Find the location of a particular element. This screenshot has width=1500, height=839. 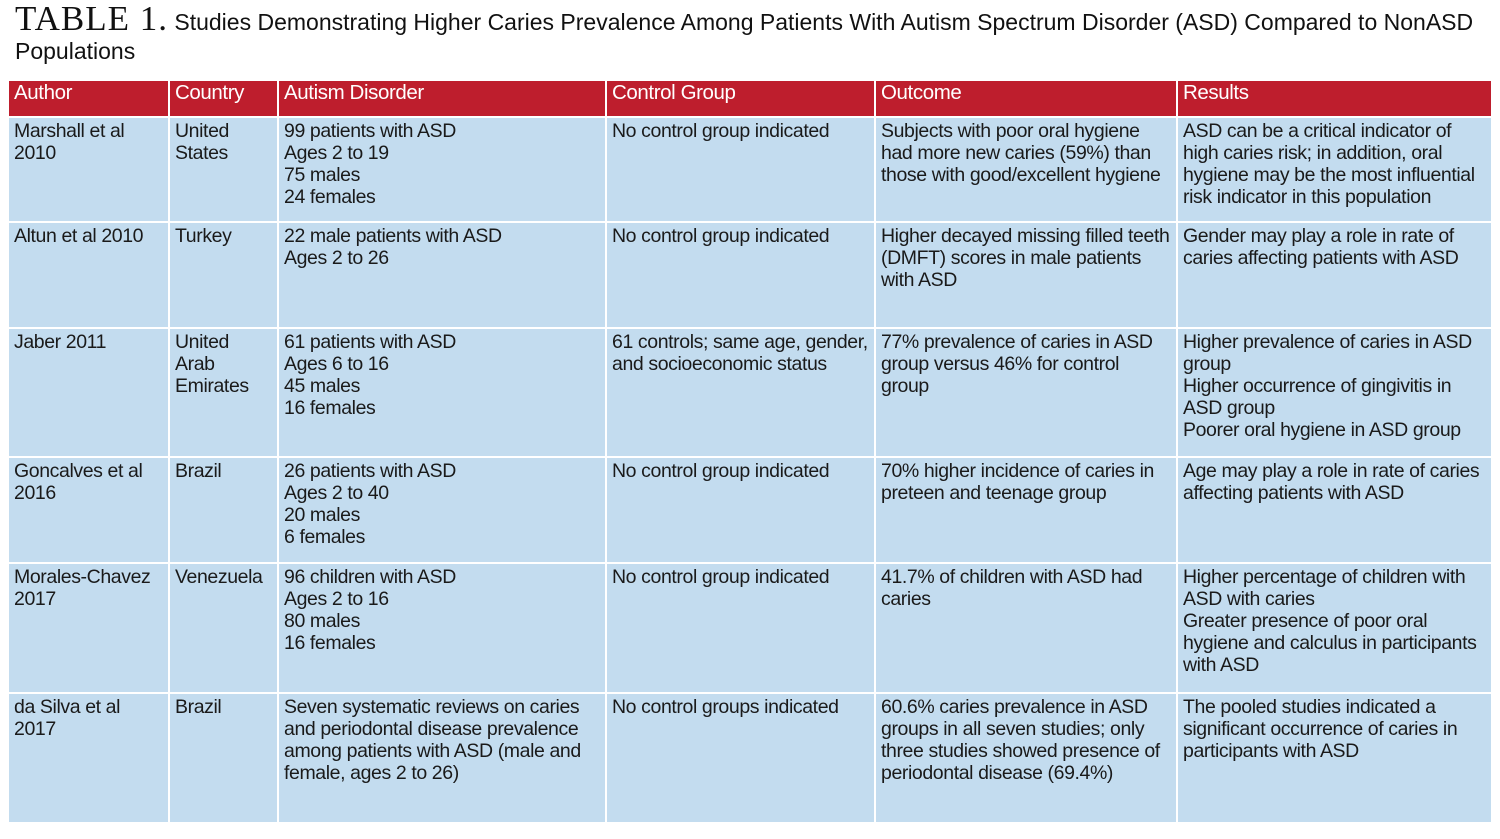

cell-country: United States is located at coordinates (223, 169).